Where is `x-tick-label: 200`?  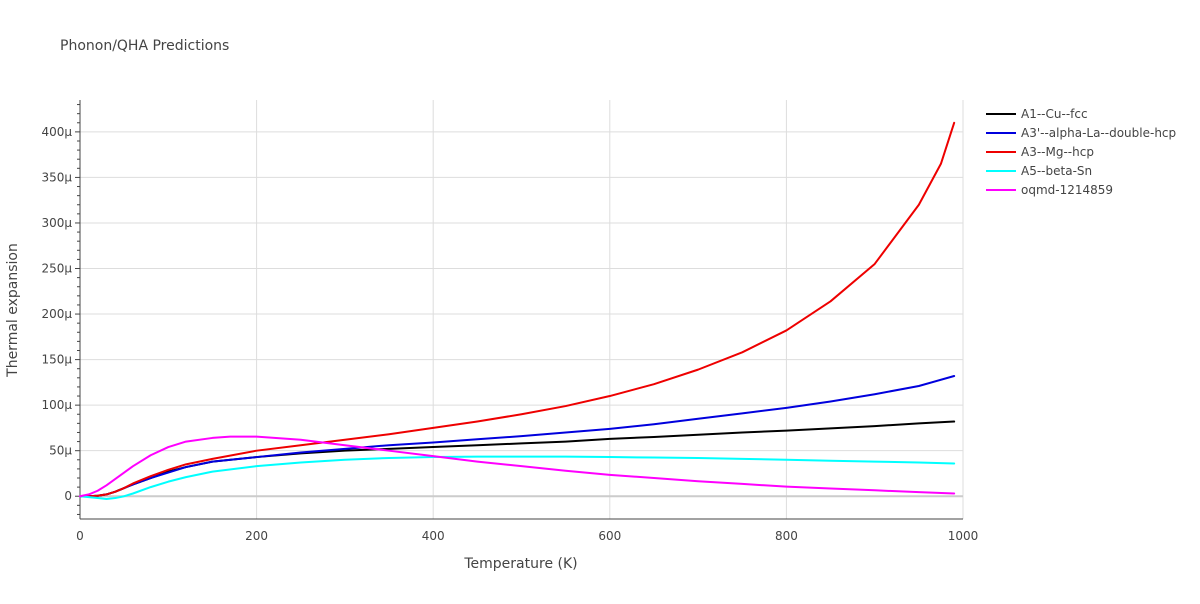
x-tick-label: 200 is located at coordinates (256, 536).